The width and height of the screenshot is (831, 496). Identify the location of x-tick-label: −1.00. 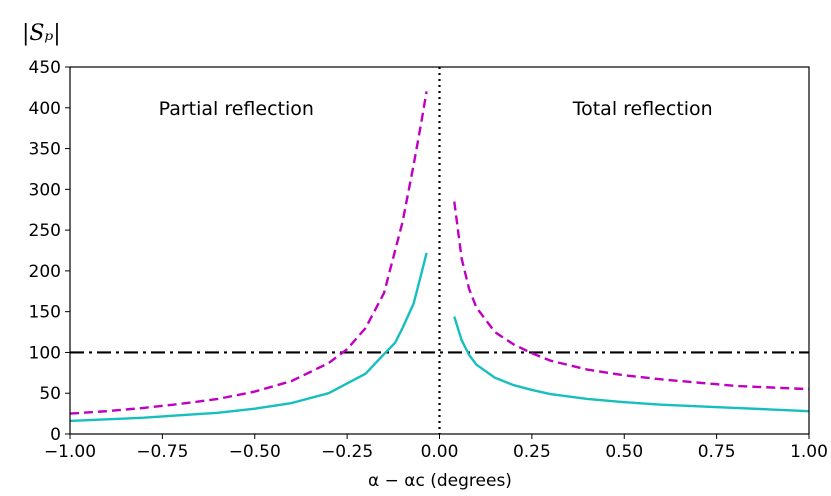
(70, 452).